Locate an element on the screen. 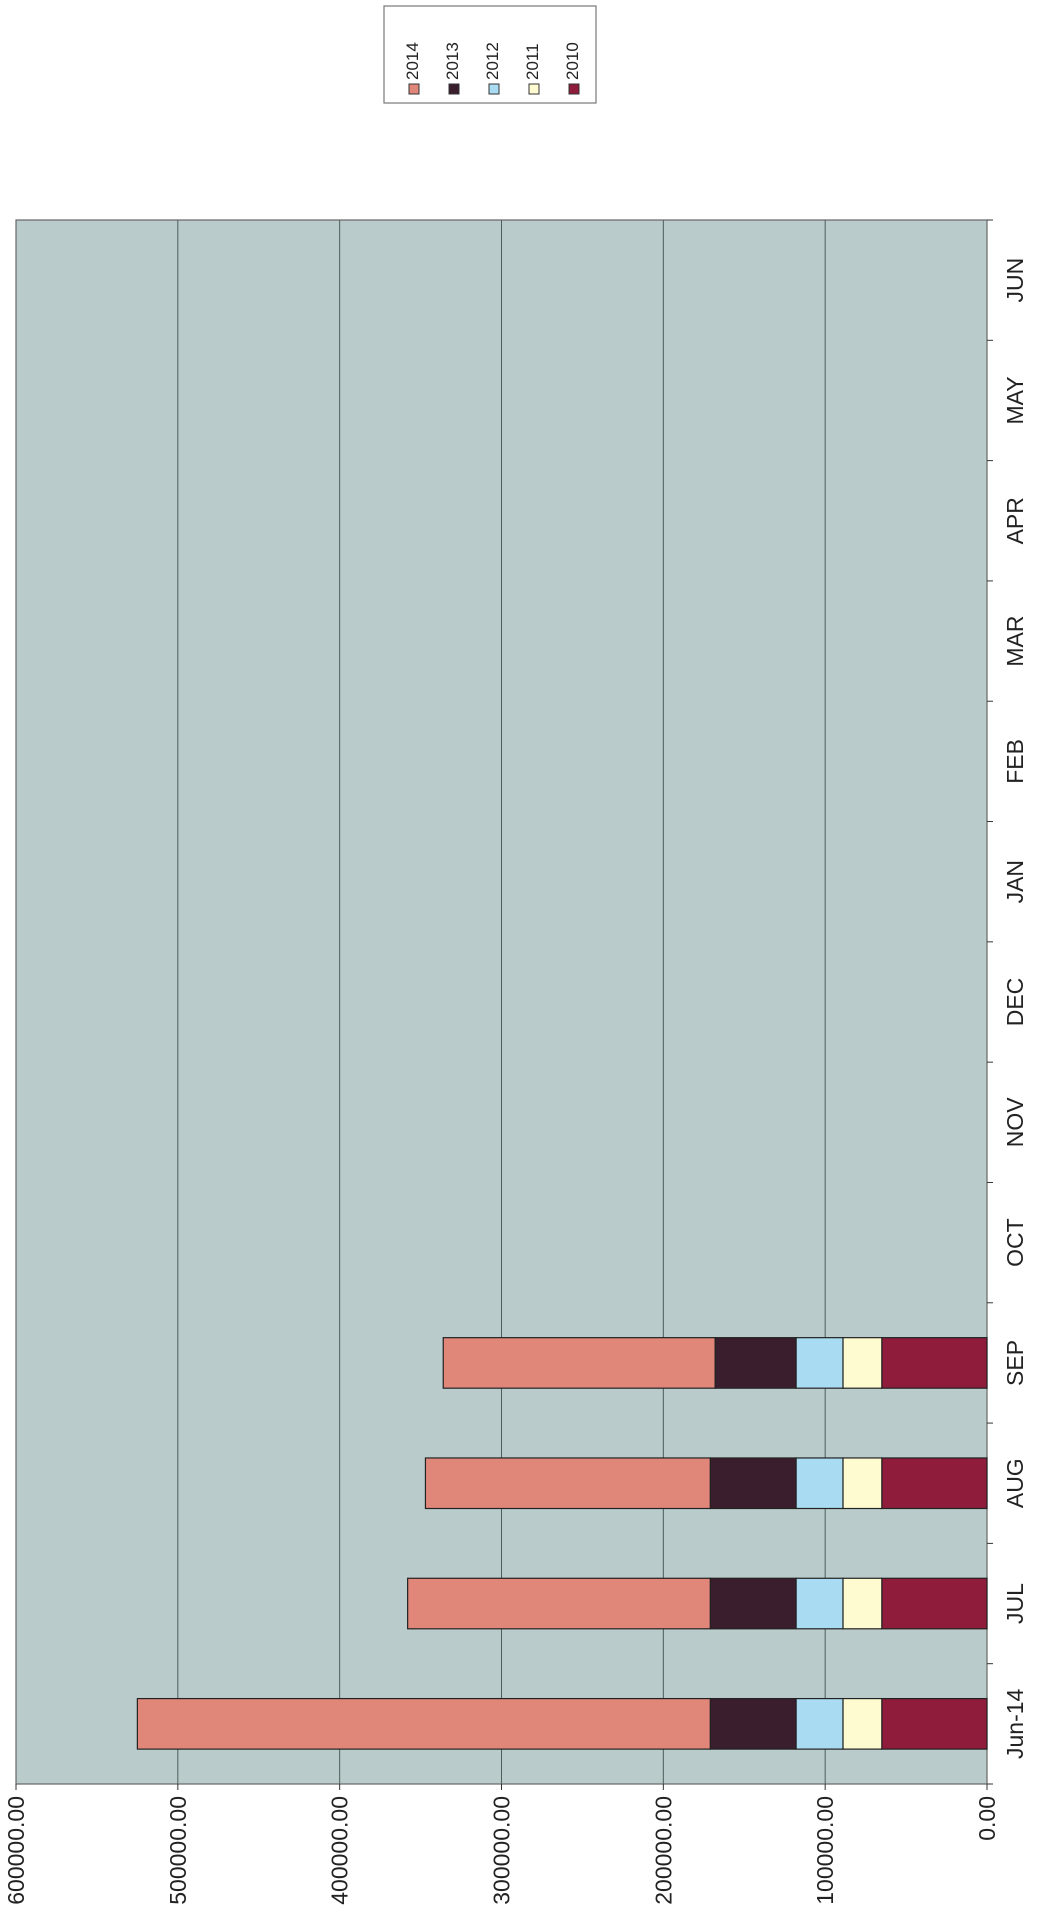 Image resolution: width=1038 pixels, height=1929 pixels. category-label: DEC is located at coordinates (1015, 1002).